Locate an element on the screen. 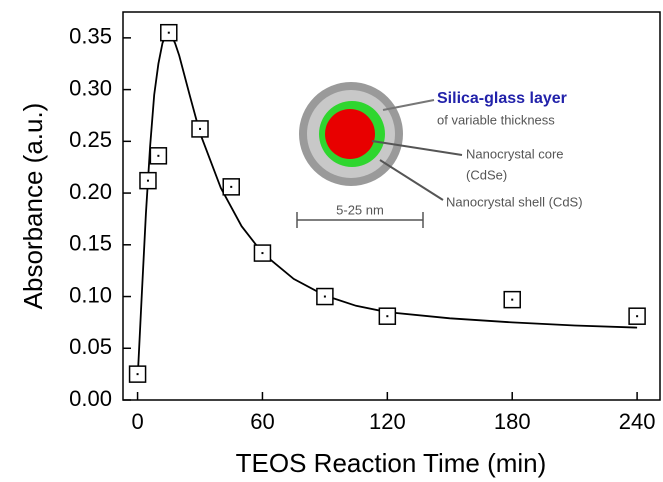 The width and height of the screenshot is (663, 482). y-tick-label: 0.20 is located at coordinates (90, 191).